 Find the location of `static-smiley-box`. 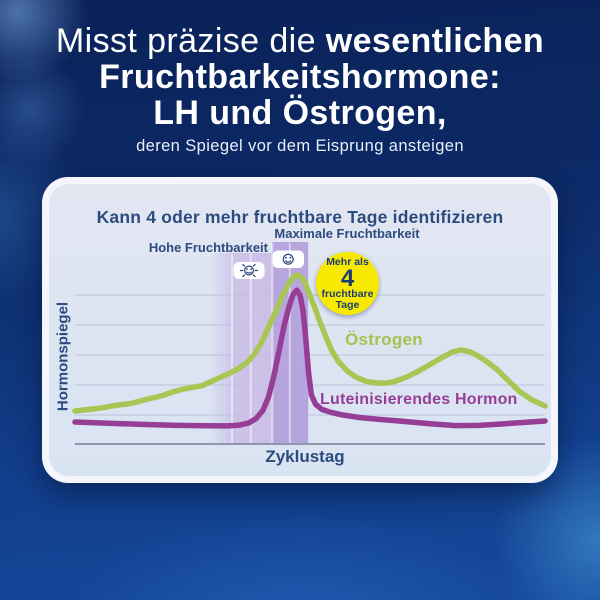

static-smiley-box is located at coordinates (288, 259).